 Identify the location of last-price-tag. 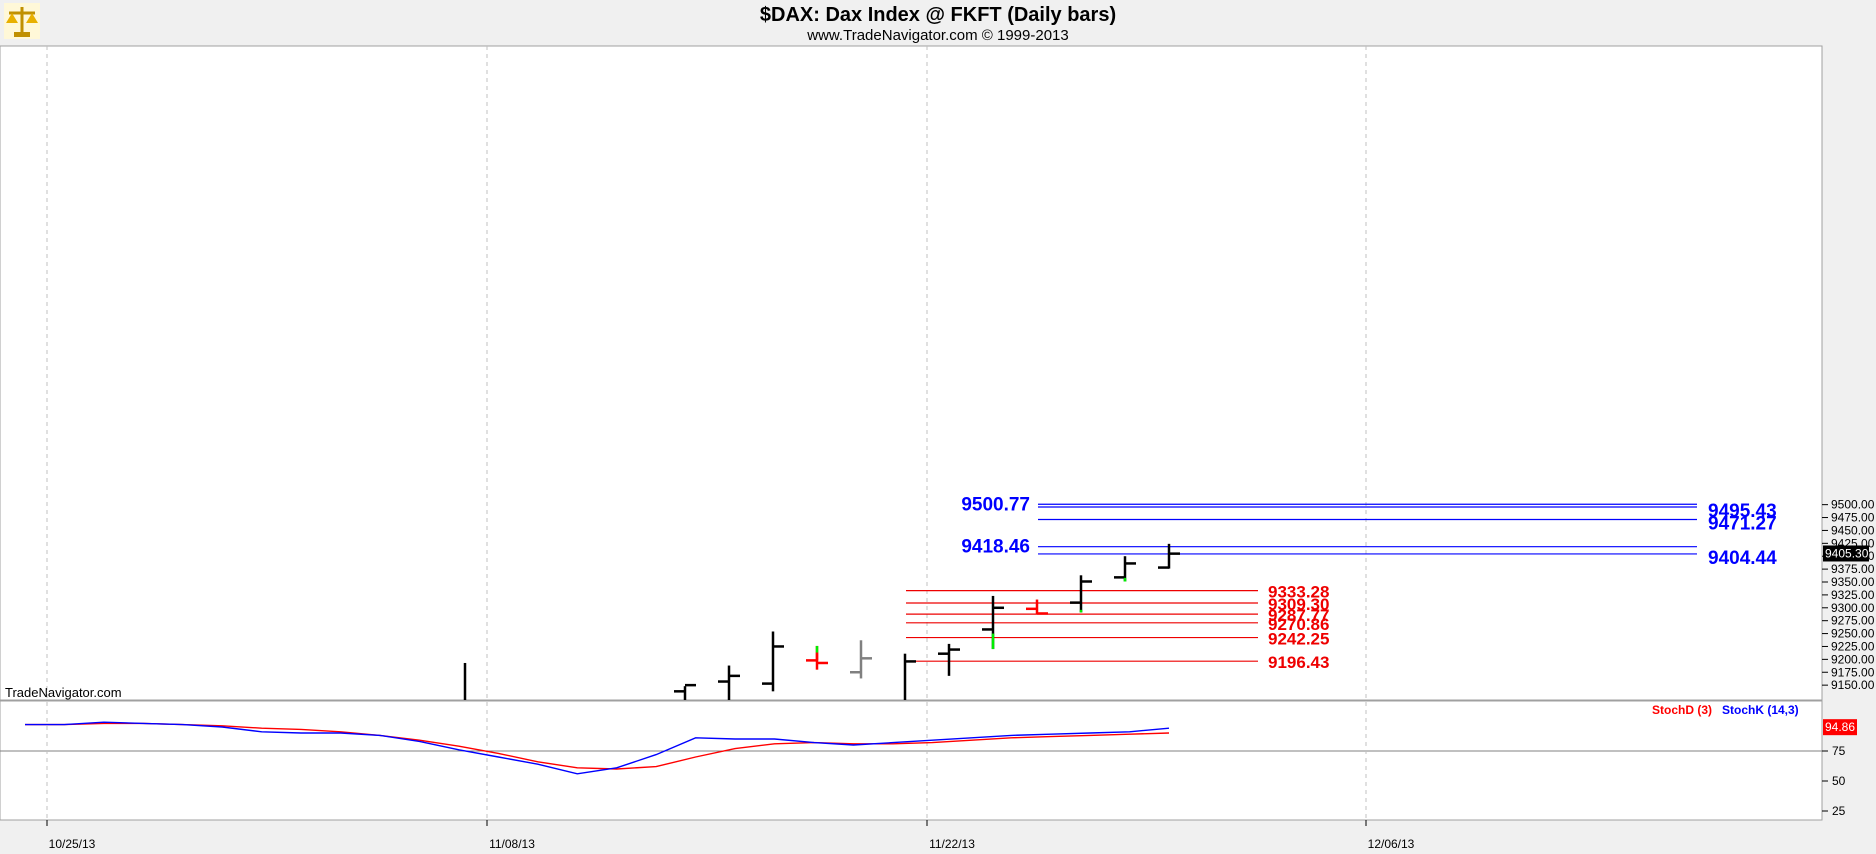
(1846, 553).